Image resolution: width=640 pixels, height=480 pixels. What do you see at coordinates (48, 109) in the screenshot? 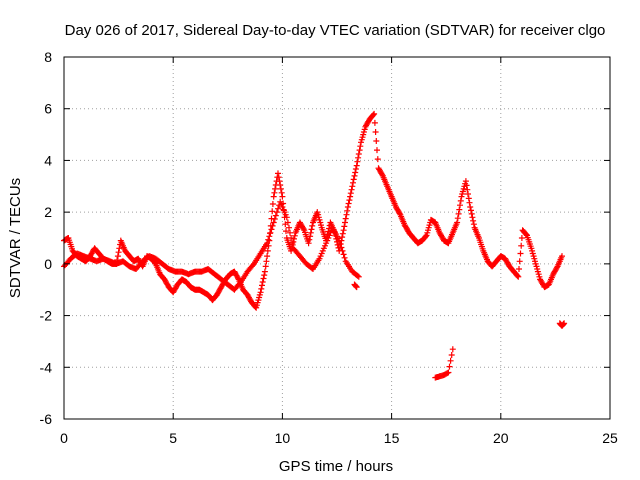
I see `y-tick-label: 6` at bounding box center [48, 109].